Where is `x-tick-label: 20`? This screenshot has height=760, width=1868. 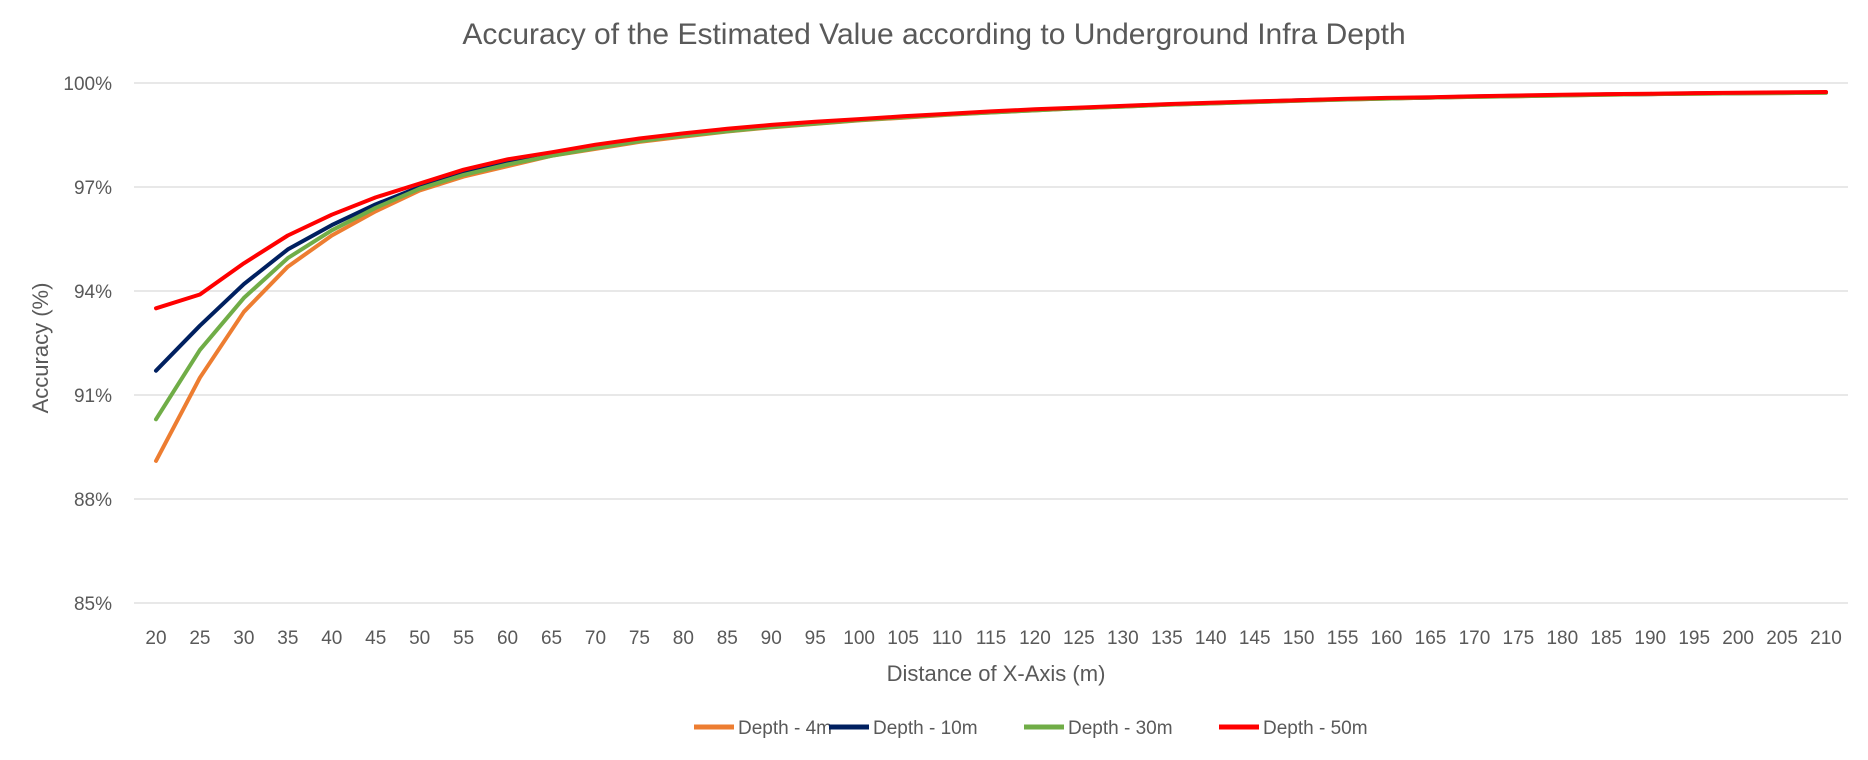
x-tick-label: 20 is located at coordinates (155, 638).